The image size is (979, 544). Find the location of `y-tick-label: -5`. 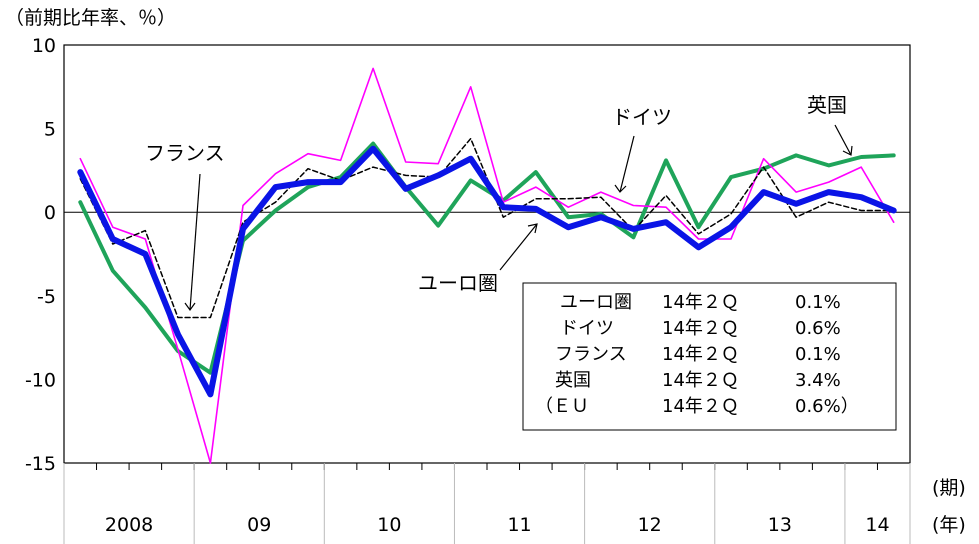

y-tick-label: -5 is located at coordinates (46, 297).